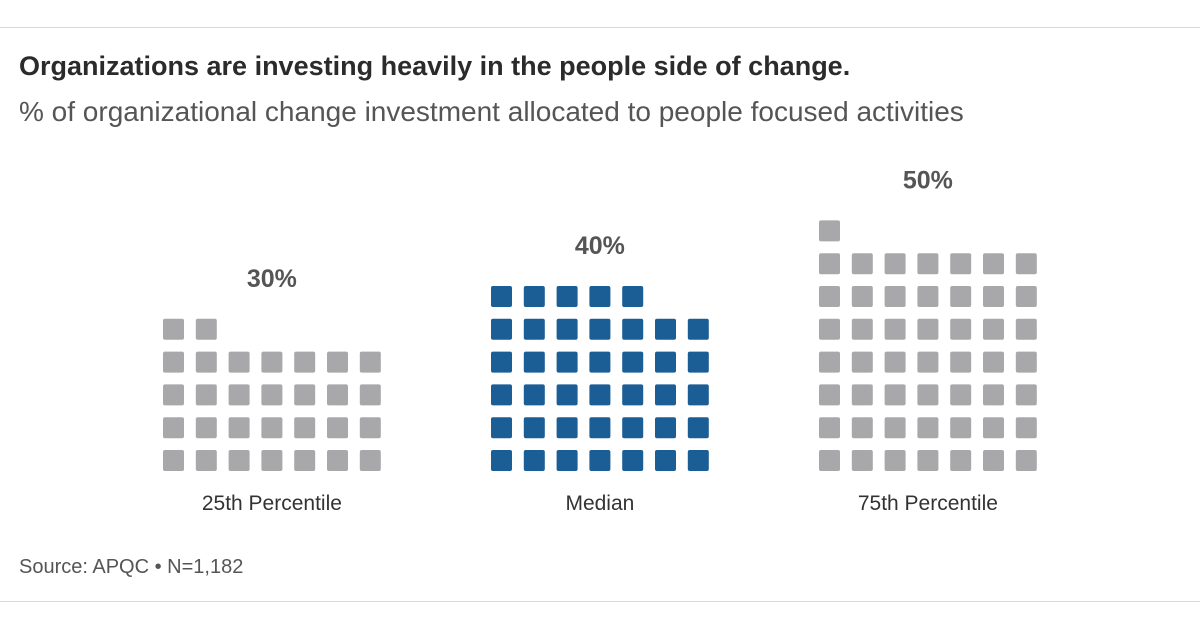  Describe the element at coordinates (272, 503) in the screenshot. I see `category-label: 25th Percentile` at that location.